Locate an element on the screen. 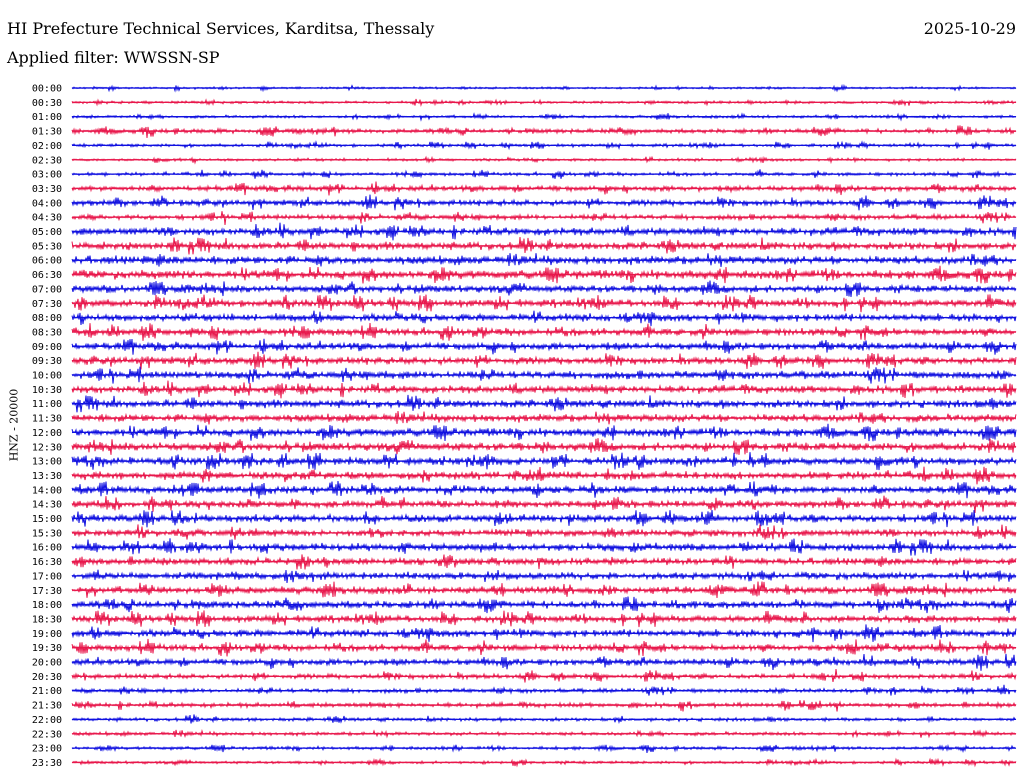 The width and height of the screenshot is (1024, 780). row-time-label: 06:30 is located at coordinates (47, 275).